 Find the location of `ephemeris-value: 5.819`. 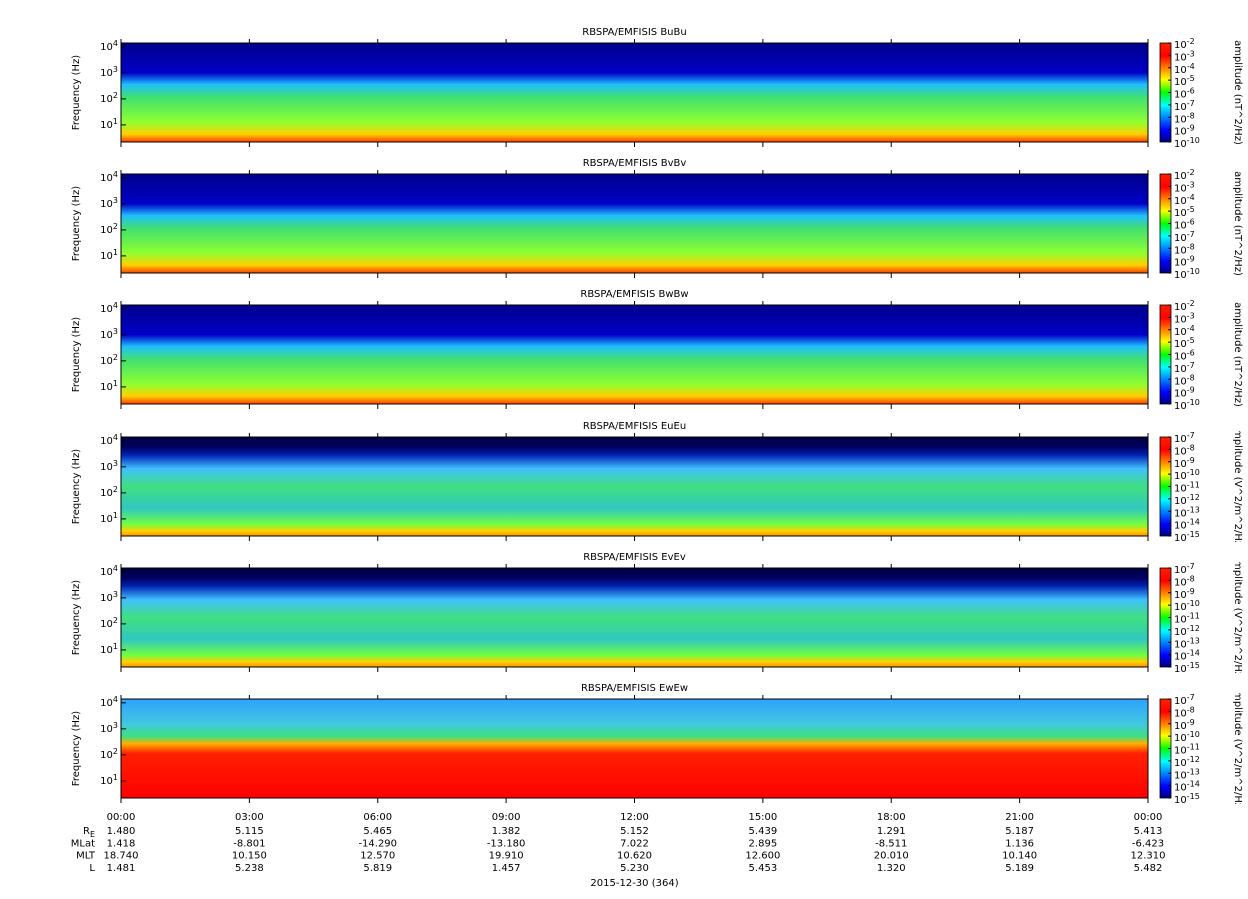

ephemeris-value: 5.819 is located at coordinates (377, 868).